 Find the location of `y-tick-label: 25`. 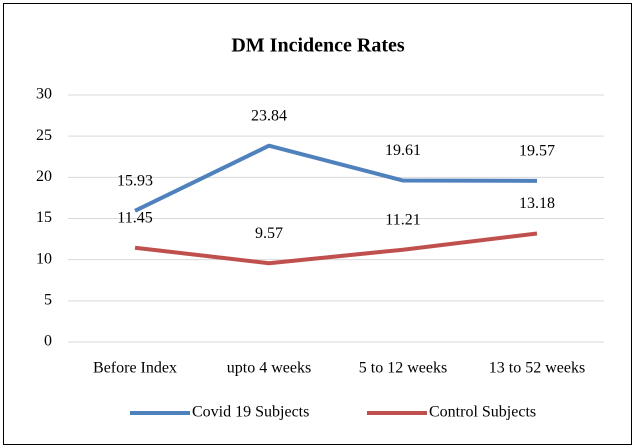

y-tick-label: 25 is located at coordinates (44, 135).